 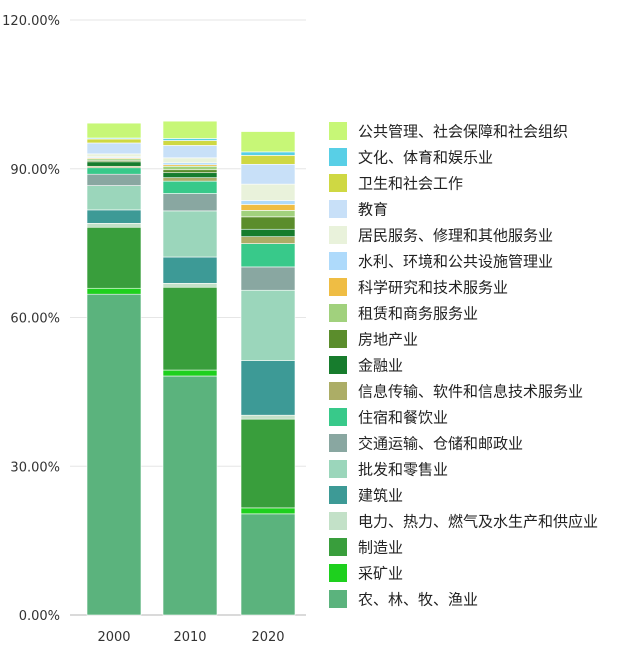 What do you see at coordinates (380, 366) in the screenshot?
I see `legend-label: 金融业` at bounding box center [380, 366].